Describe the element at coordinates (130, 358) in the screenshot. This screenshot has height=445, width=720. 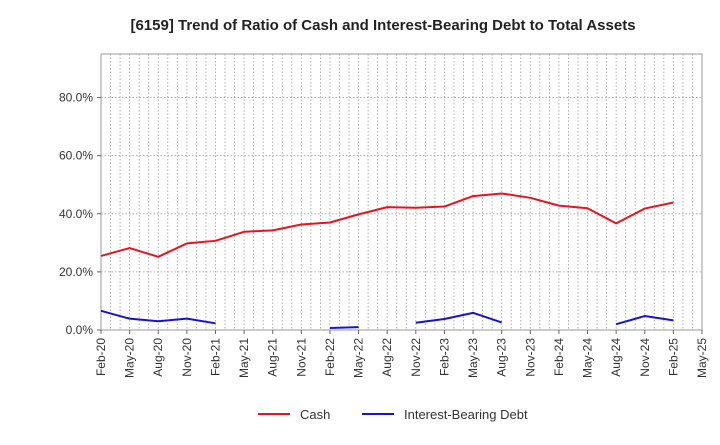
I see `x-tick-label: May-20` at that location.